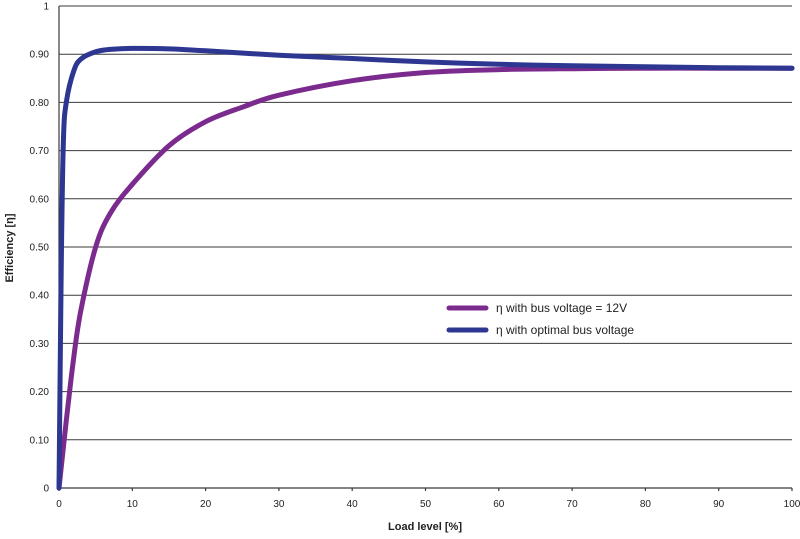  What do you see at coordinates (646, 504) in the screenshot?
I see `x-tick-label: 80` at bounding box center [646, 504].